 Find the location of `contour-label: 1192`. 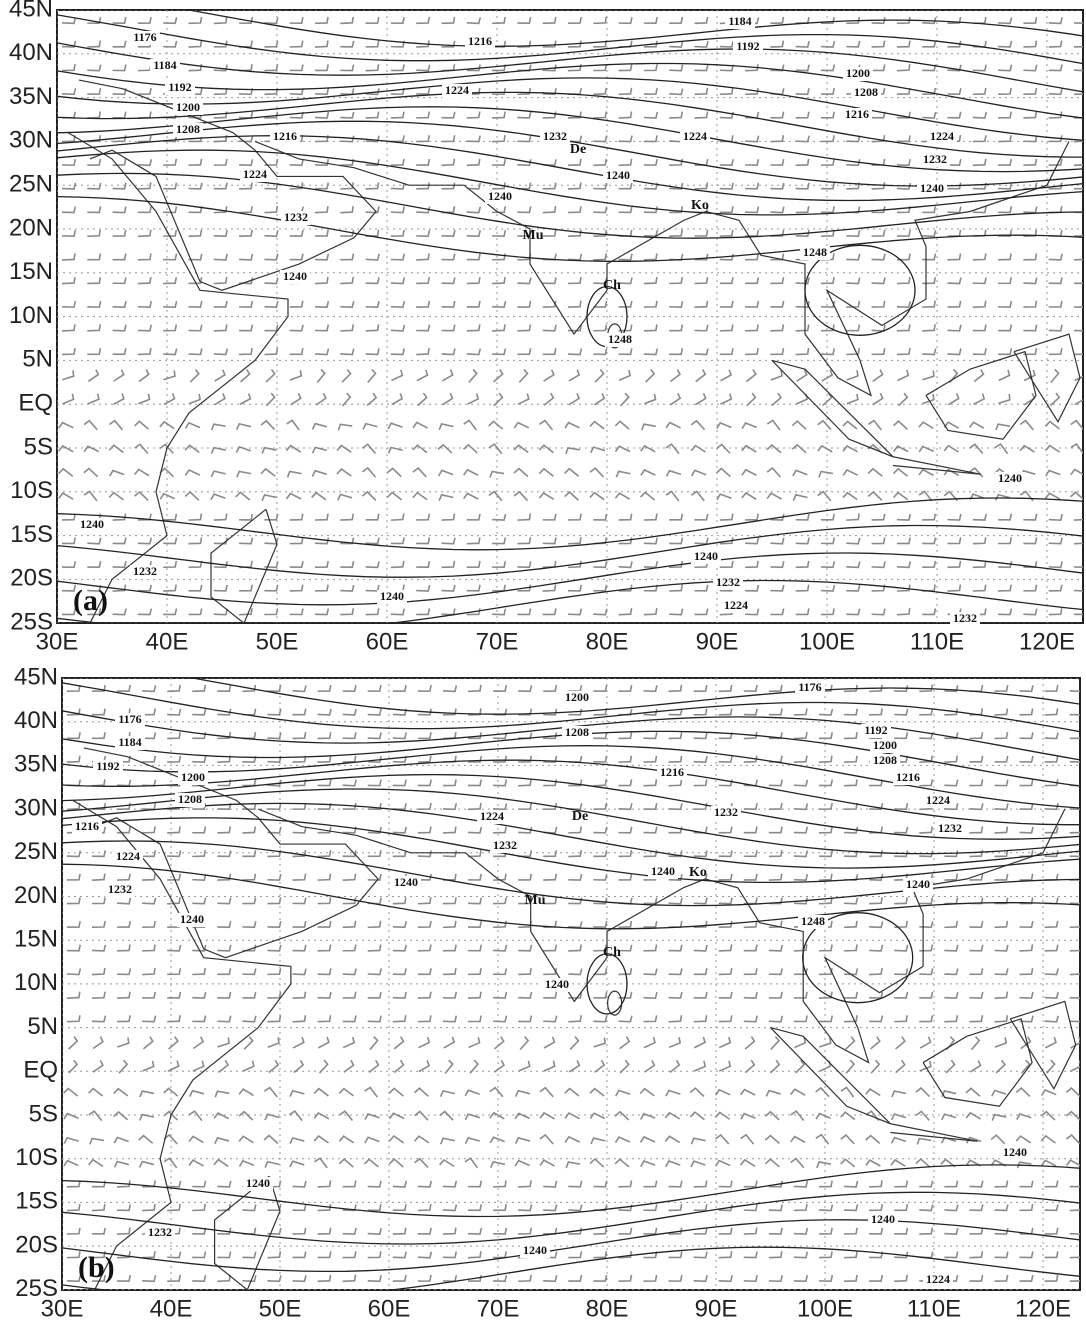

contour-label: 1192 is located at coordinates (747, 46).